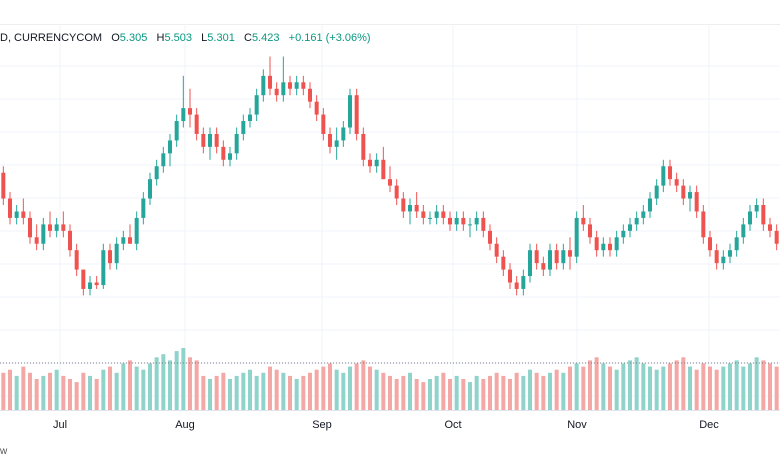  What do you see at coordinates (221, 38) in the screenshot?
I see `low-value: 5.301` at bounding box center [221, 38].